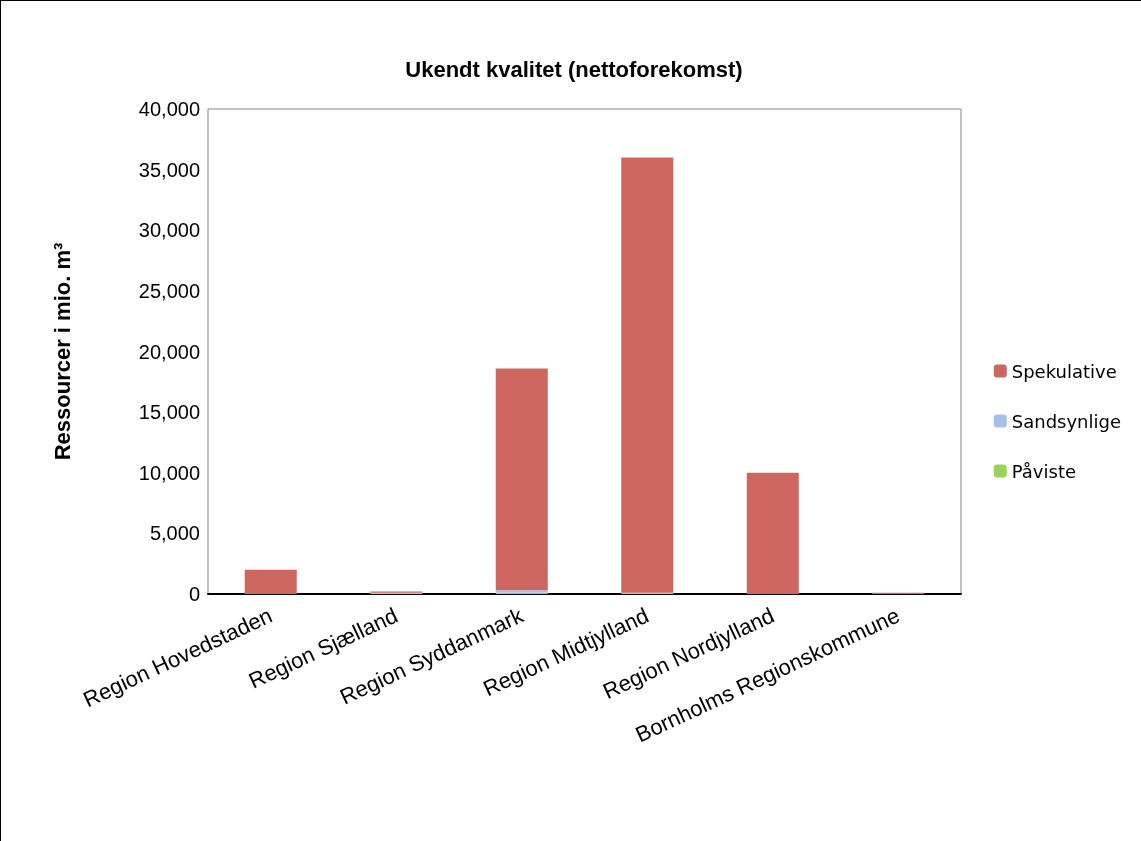 The height and width of the screenshot is (841, 1141). Describe the element at coordinates (169, 290) in the screenshot. I see `y-tick-label: 25,000` at that location.